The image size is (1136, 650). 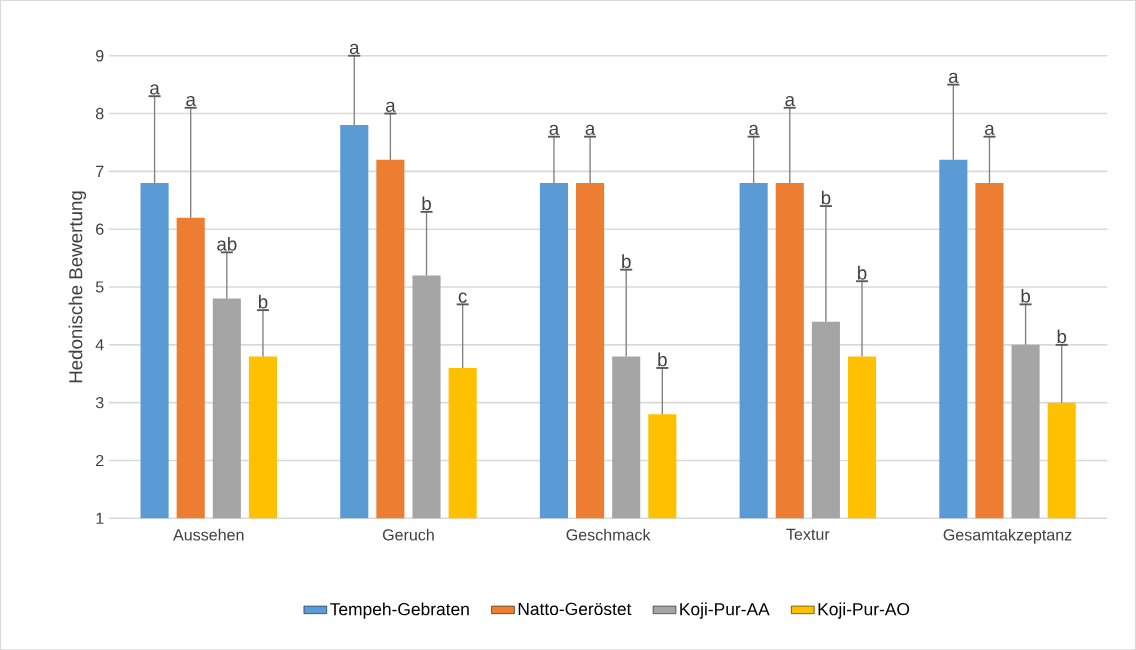 I want to click on x-tick-label: Geschmack, so click(x=608, y=534).